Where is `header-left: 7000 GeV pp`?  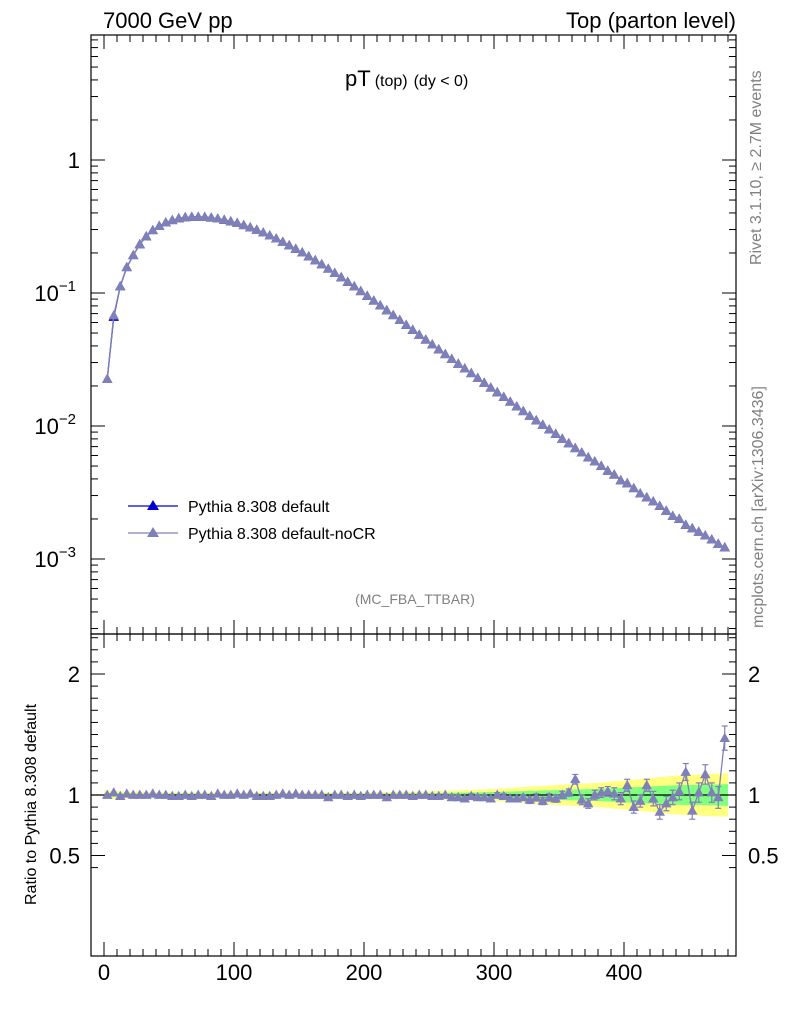 header-left: 7000 GeV pp is located at coordinates (168, 20).